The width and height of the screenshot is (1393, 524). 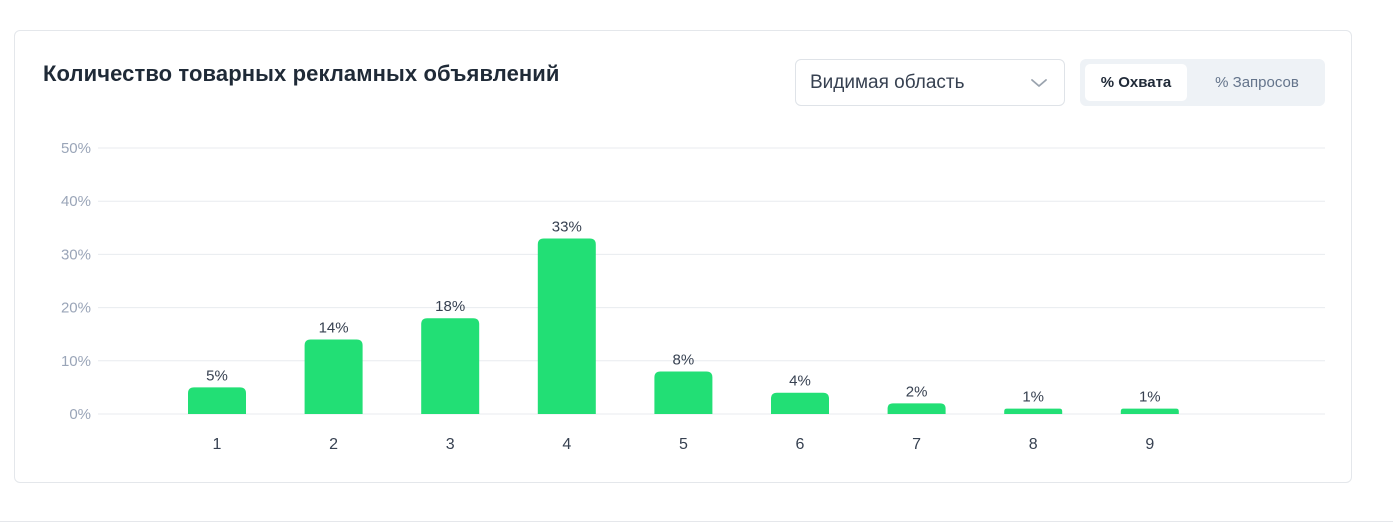 What do you see at coordinates (1202, 82) in the screenshot?
I see `metric-toggle: % Охвата % Запросов` at bounding box center [1202, 82].